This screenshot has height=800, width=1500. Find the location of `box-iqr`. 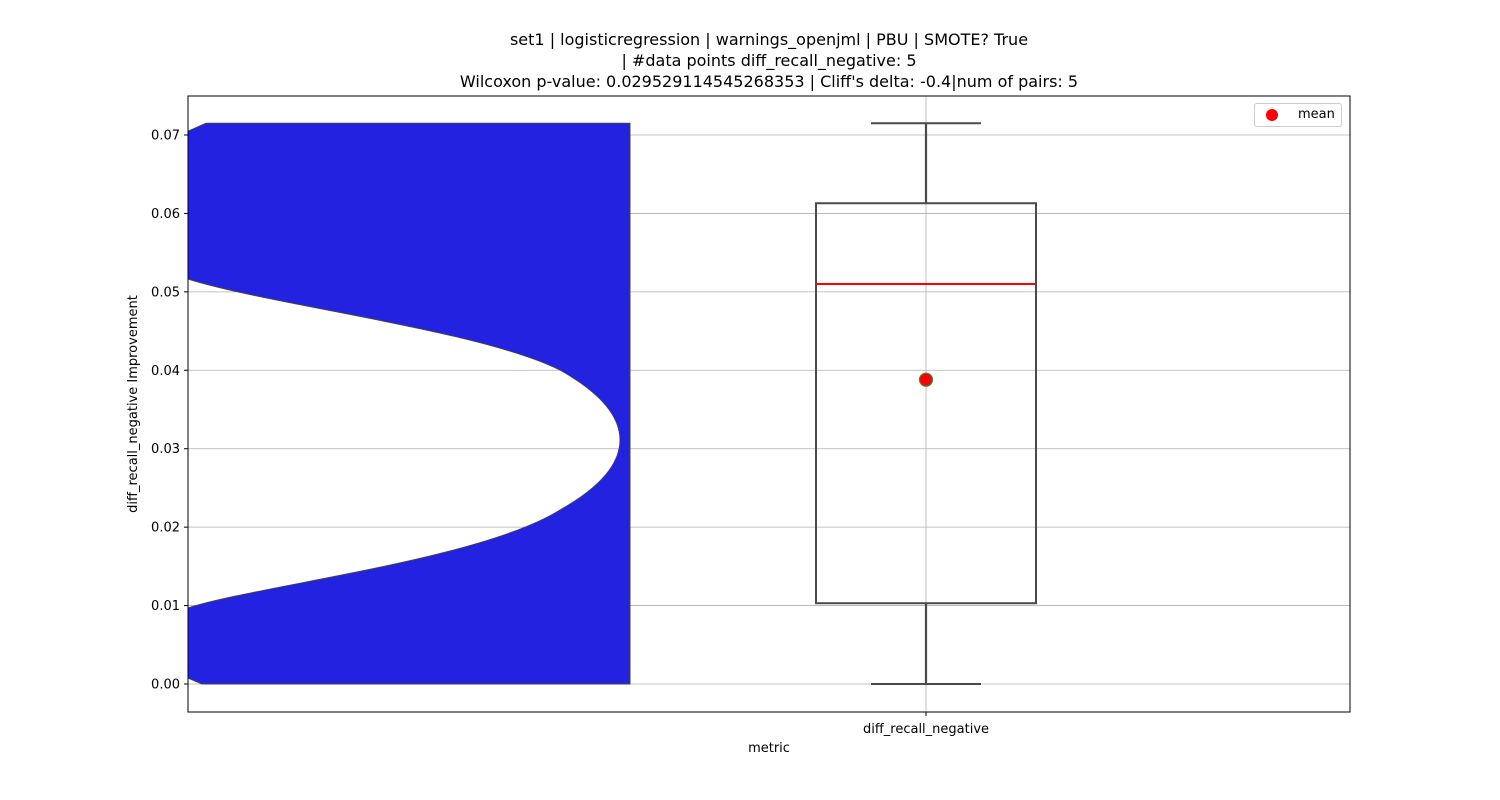

box-iqr is located at coordinates (926, 403).